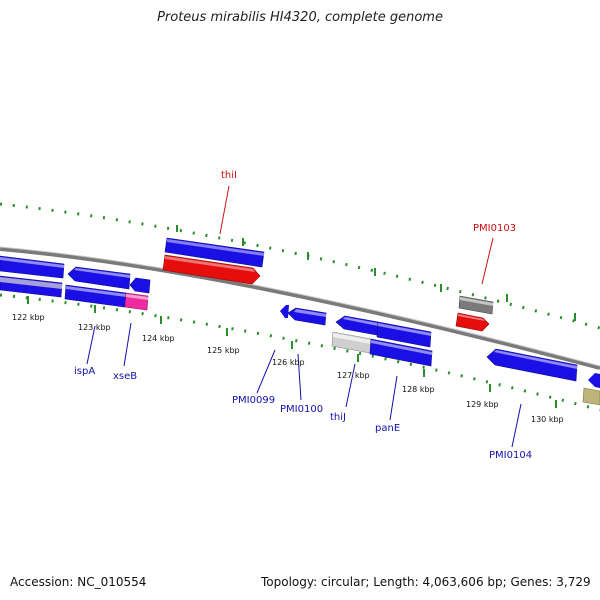 The height and width of the screenshot is (600, 600). Describe the element at coordinates (229, 175) in the screenshot. I see `gene-label-thiI: thiI` at that location.